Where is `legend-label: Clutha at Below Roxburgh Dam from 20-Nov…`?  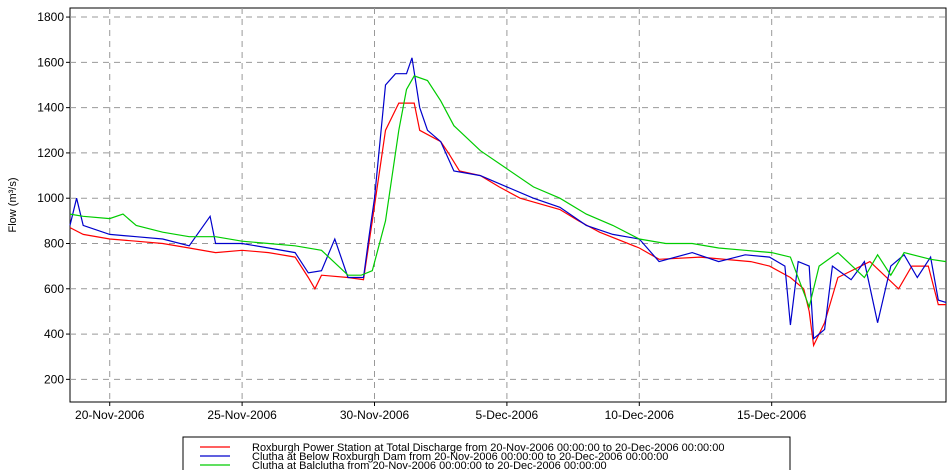
legend-label: Clutha at Below Roxburgh Dam from 20-Nov… is located at coordinates (460, 457).